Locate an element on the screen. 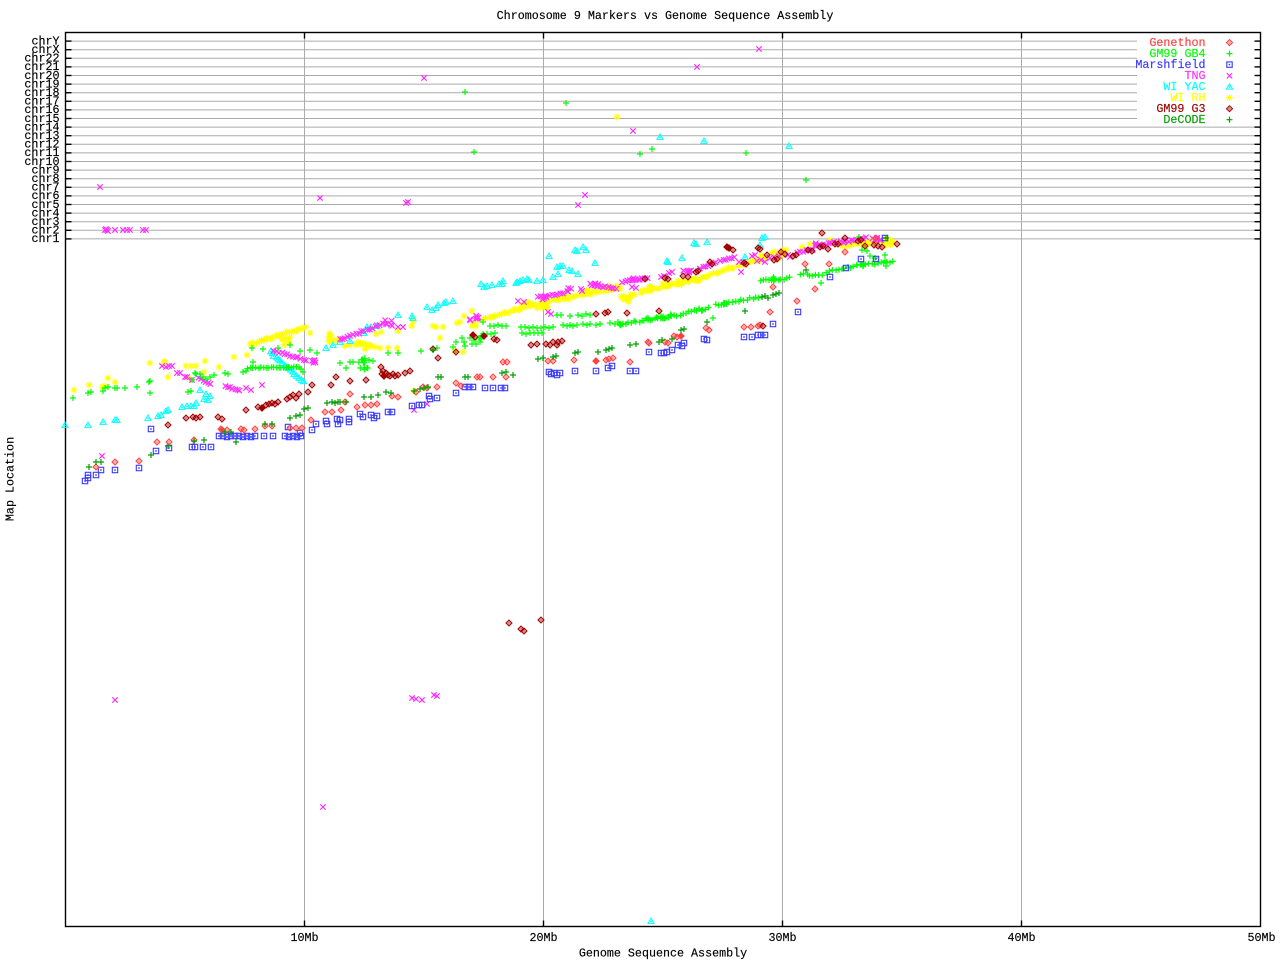 The image size is (1280, 965). svg-text: 20Mb is located at coordinates (543, 938).